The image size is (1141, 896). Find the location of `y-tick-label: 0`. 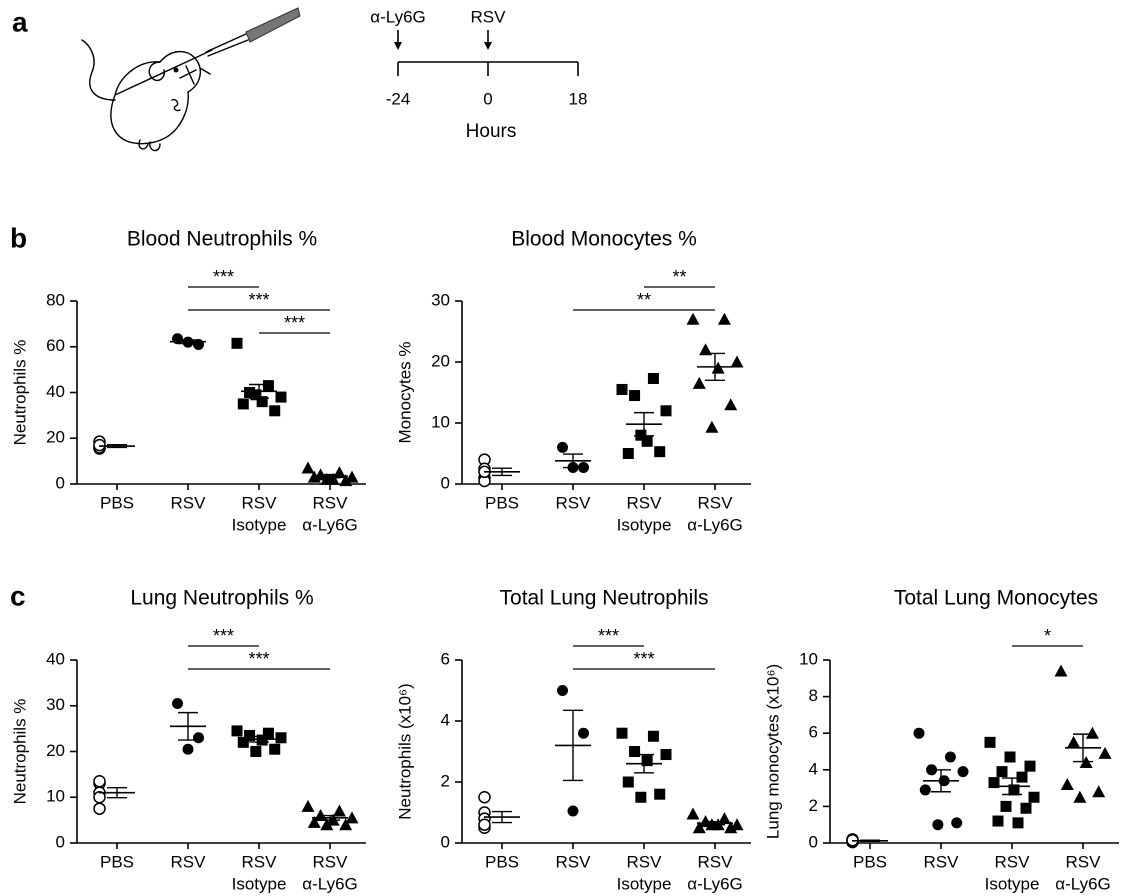

y-tick-label: 0 is located at coordinates (813, 841).